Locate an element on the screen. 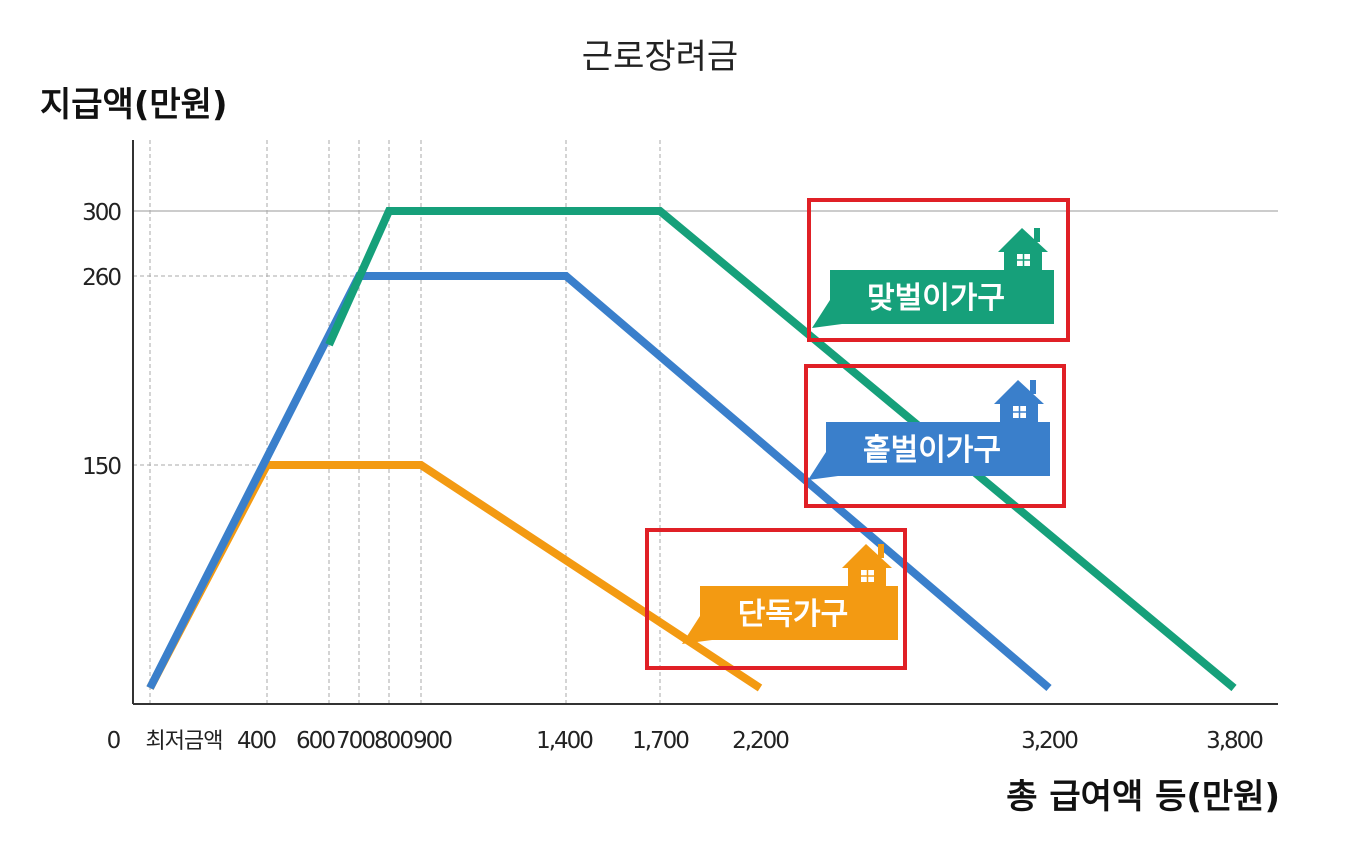  legend-item-2: 맞벌이가구 is located at coordinates (938, 270).